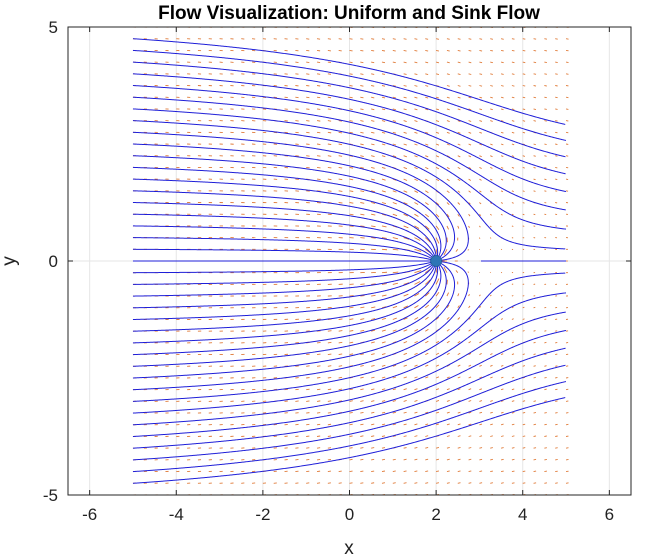  What do you see at coordinates (10, 261) in the screenshot?
I see `y-axis-label: y` at bounding box center [10, 261].